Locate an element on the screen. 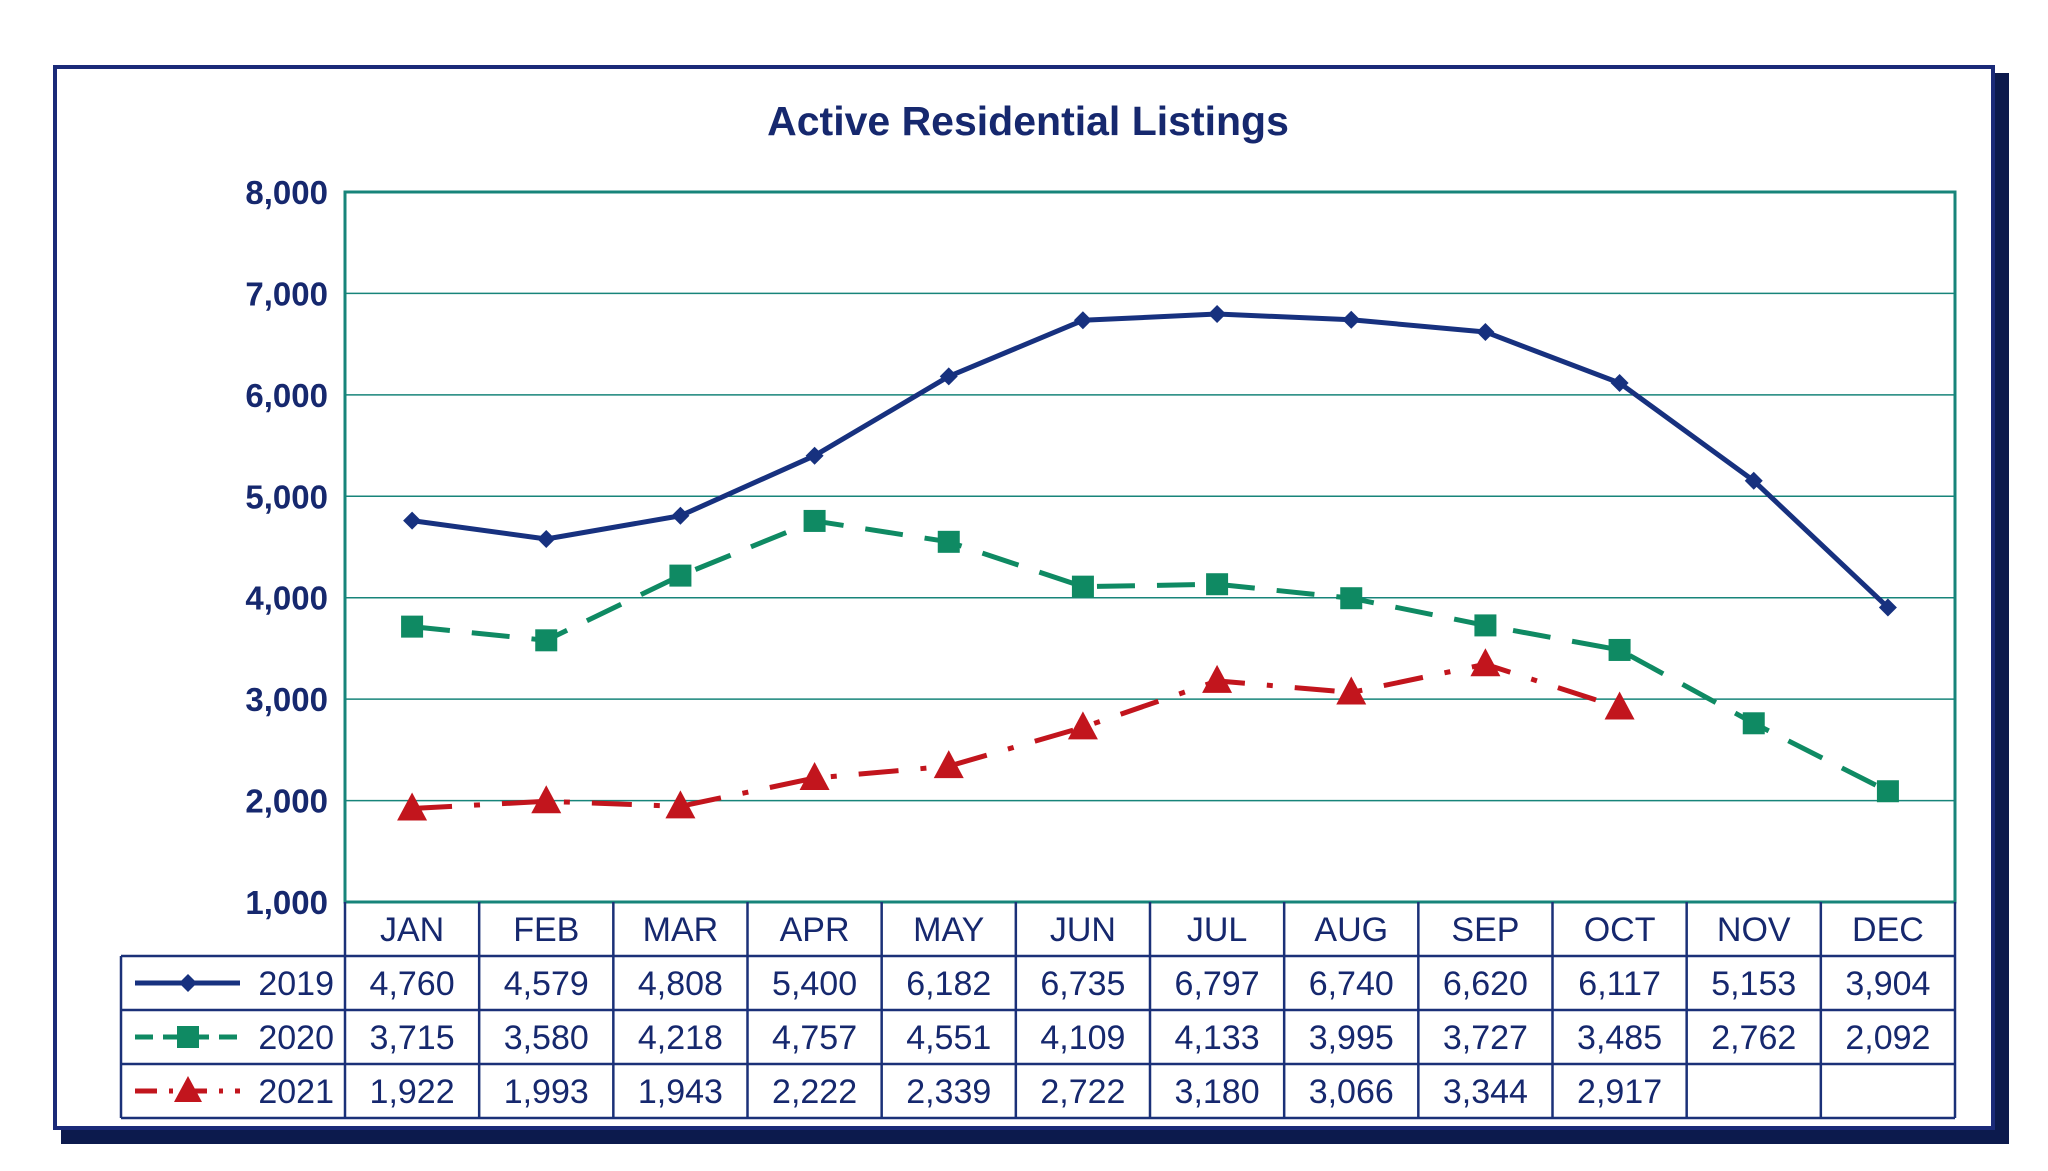 The width and height of the screenshot is (2048, 1171). category-label: FEB is located at coordinates (546, 930).